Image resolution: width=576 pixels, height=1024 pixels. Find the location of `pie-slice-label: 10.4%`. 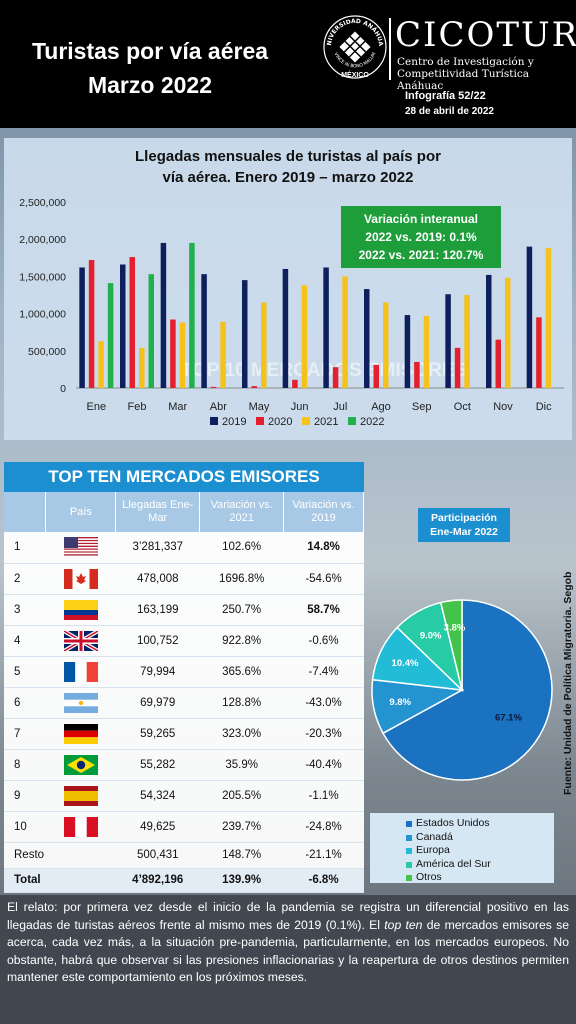

pie-slice-label: 10.4% is located at coordinates (405, 663).